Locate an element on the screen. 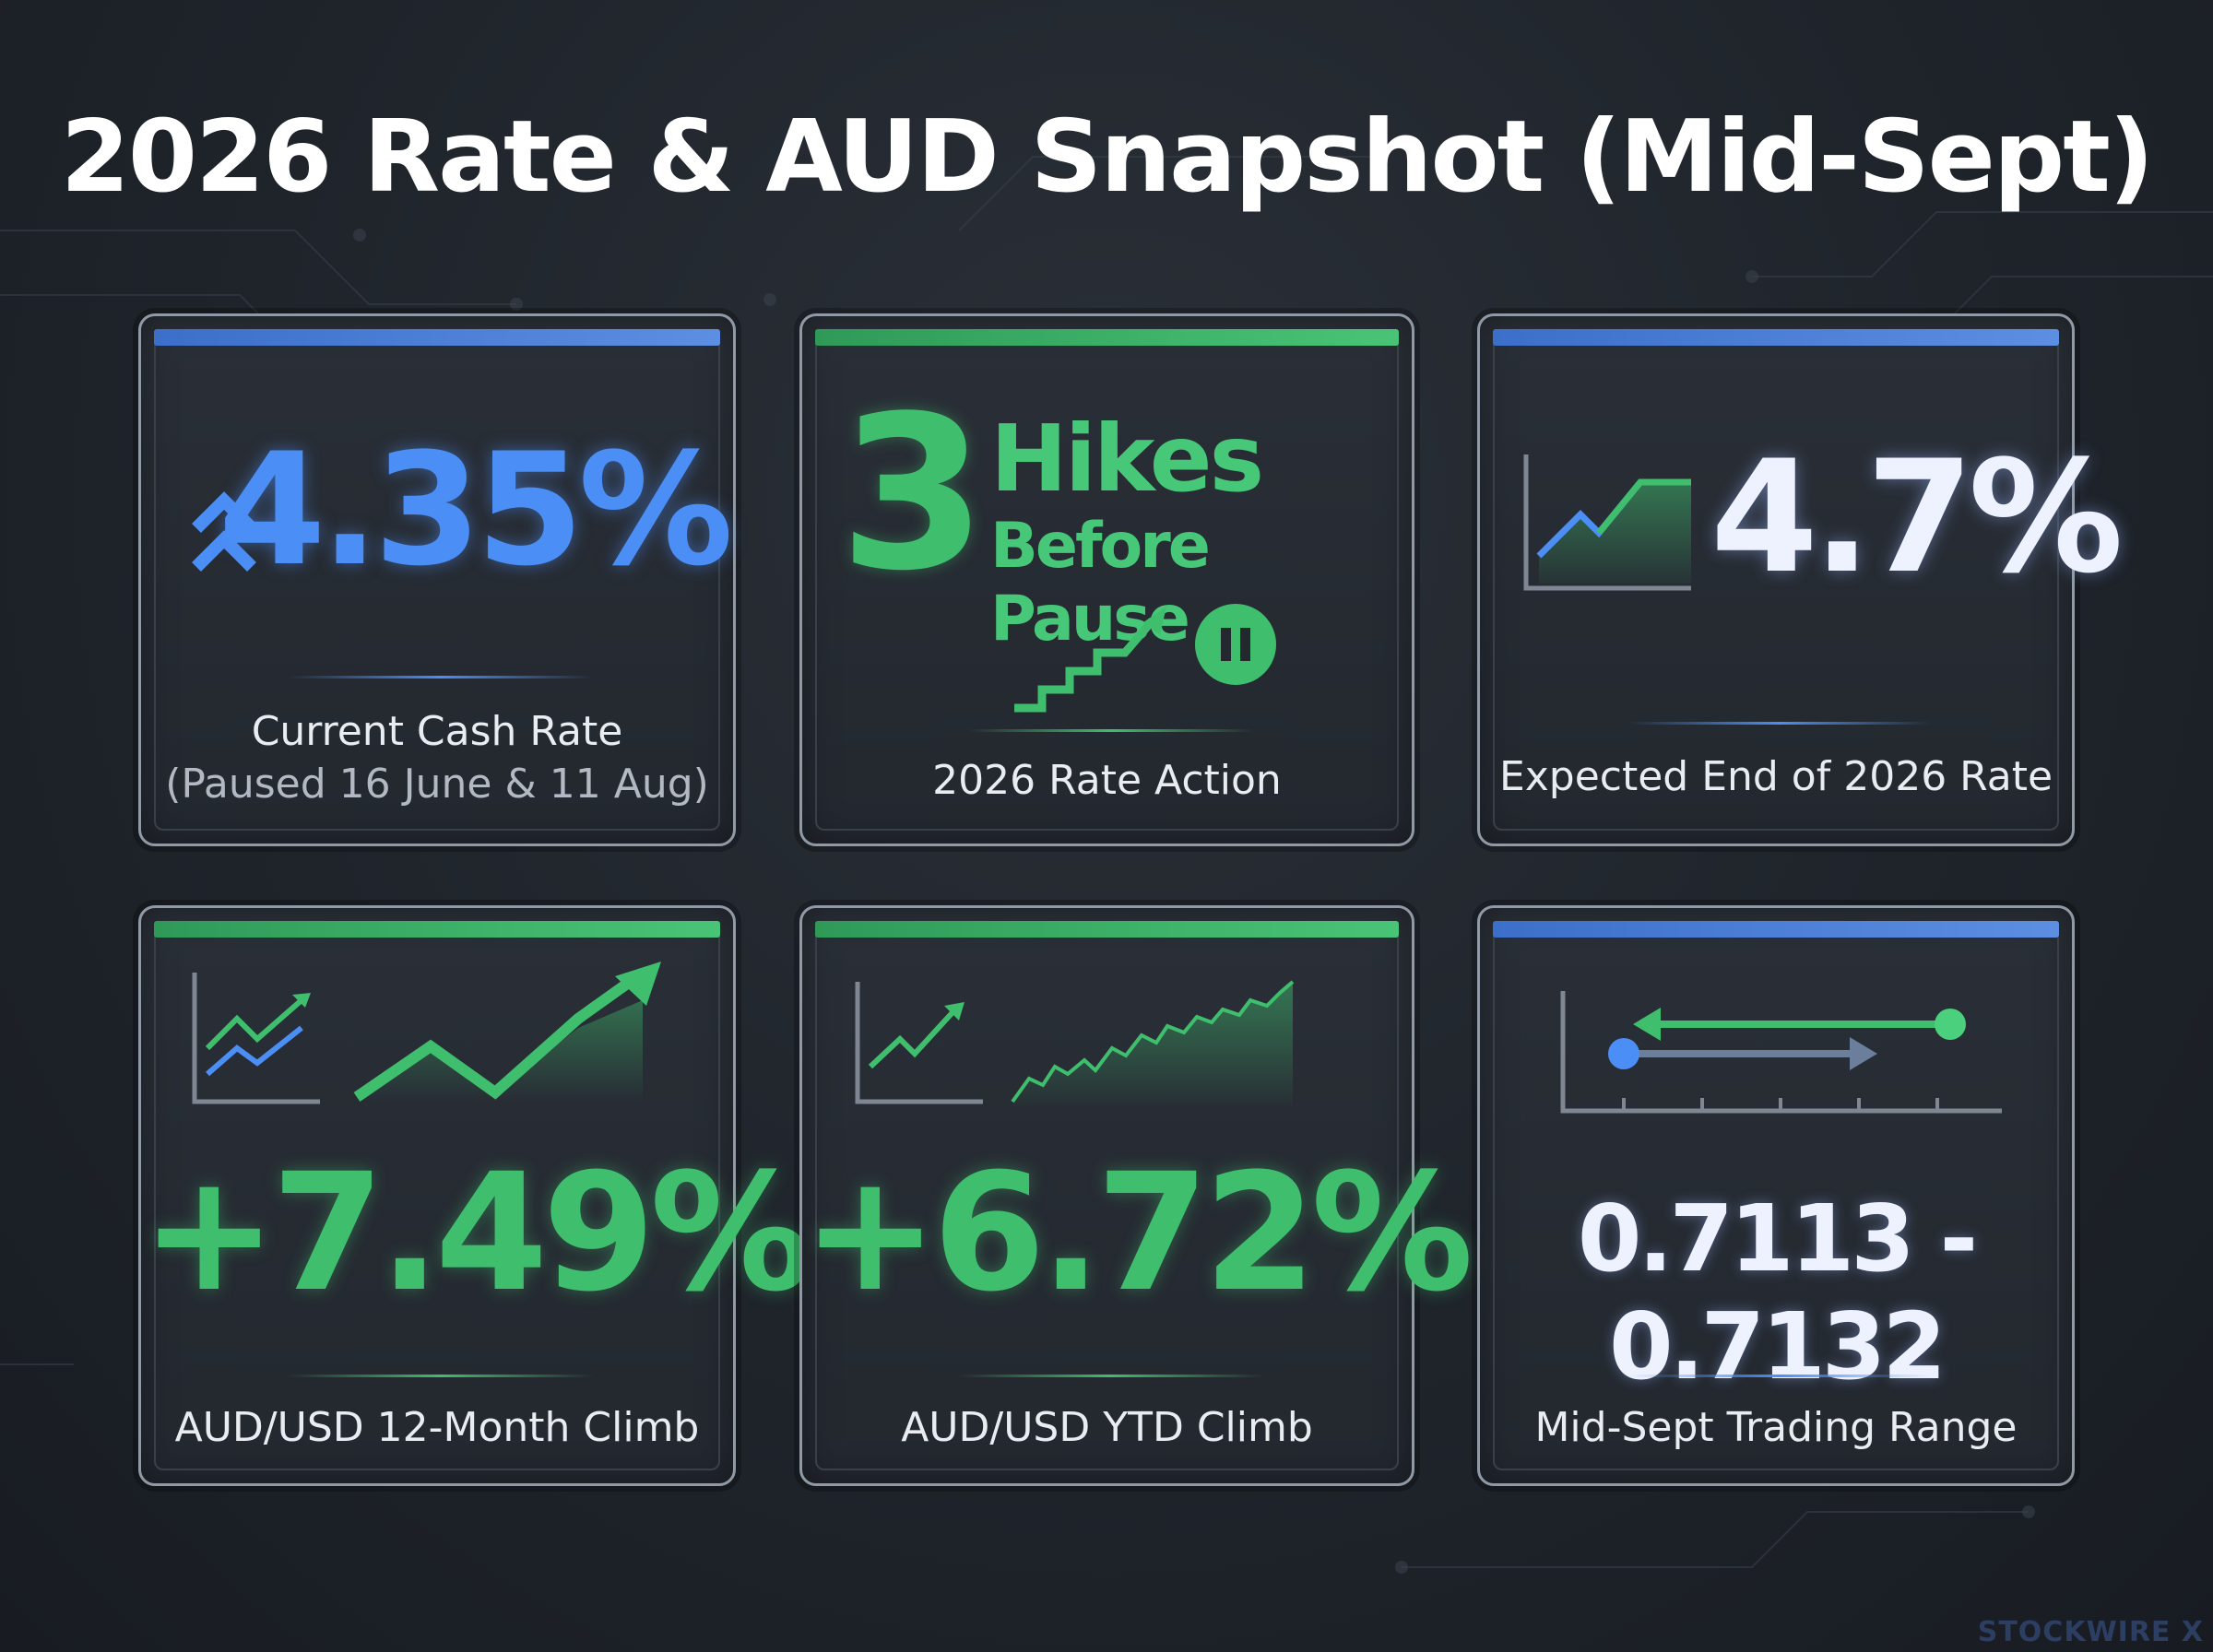  twelve-month-climb-value: +7.49% is located at coordinates (476, 1233).